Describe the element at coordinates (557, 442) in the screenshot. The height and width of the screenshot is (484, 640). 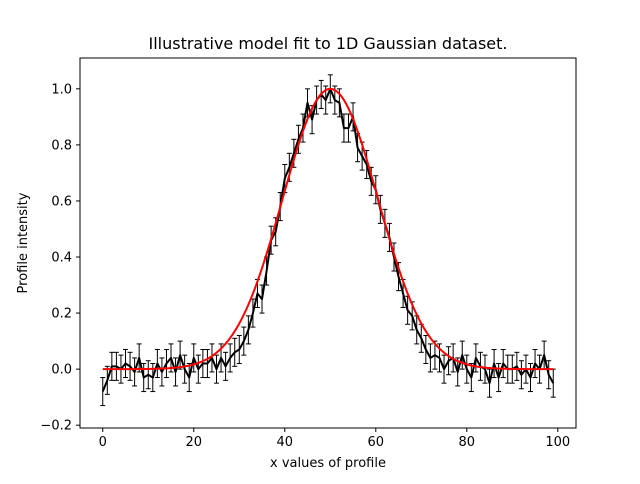
I see `x-tick-label: 100` at that location.